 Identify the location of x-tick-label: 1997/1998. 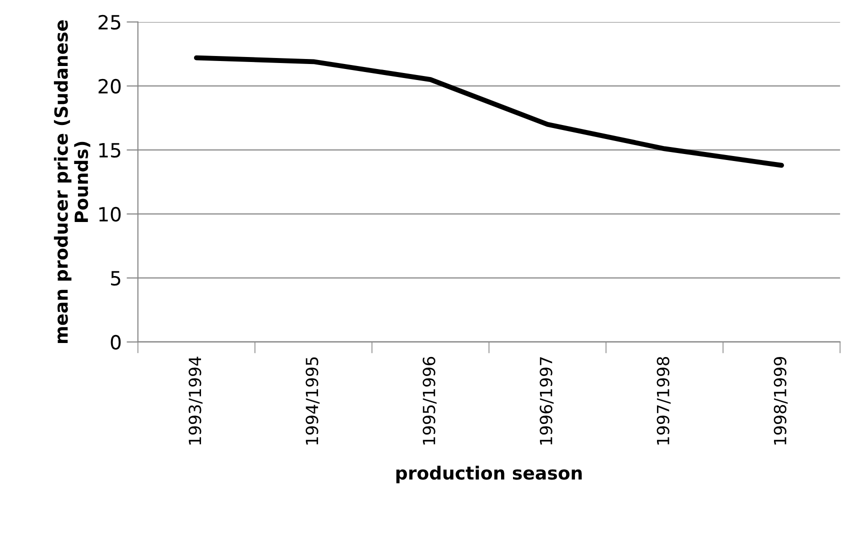
(663, 400).